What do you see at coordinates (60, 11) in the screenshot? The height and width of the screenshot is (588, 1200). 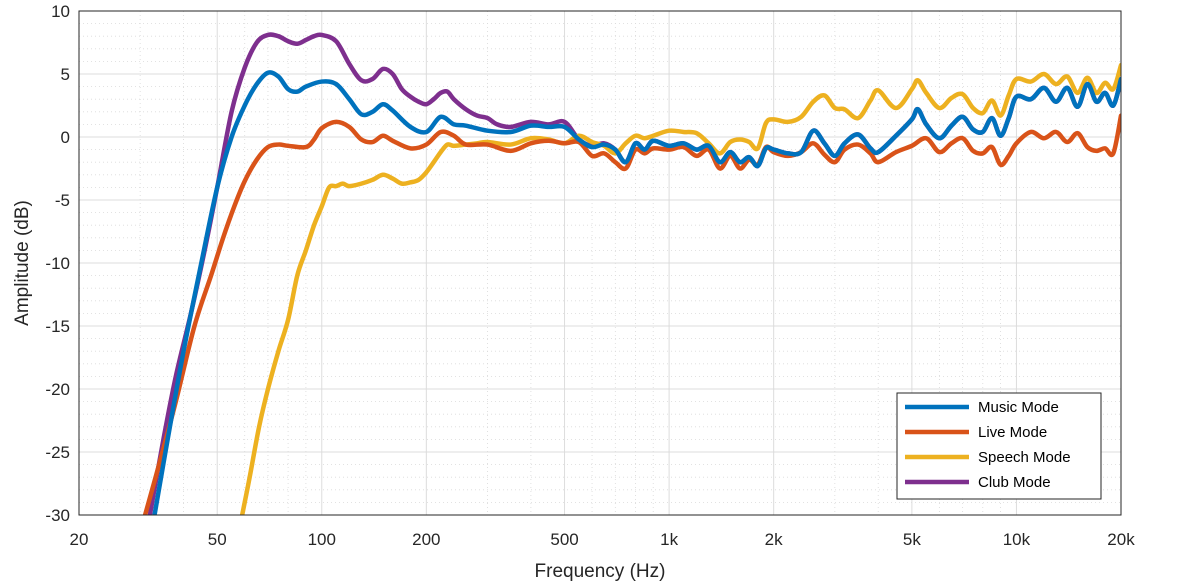 I see `y-tick-label: 10` at bounding box center [60, 11].